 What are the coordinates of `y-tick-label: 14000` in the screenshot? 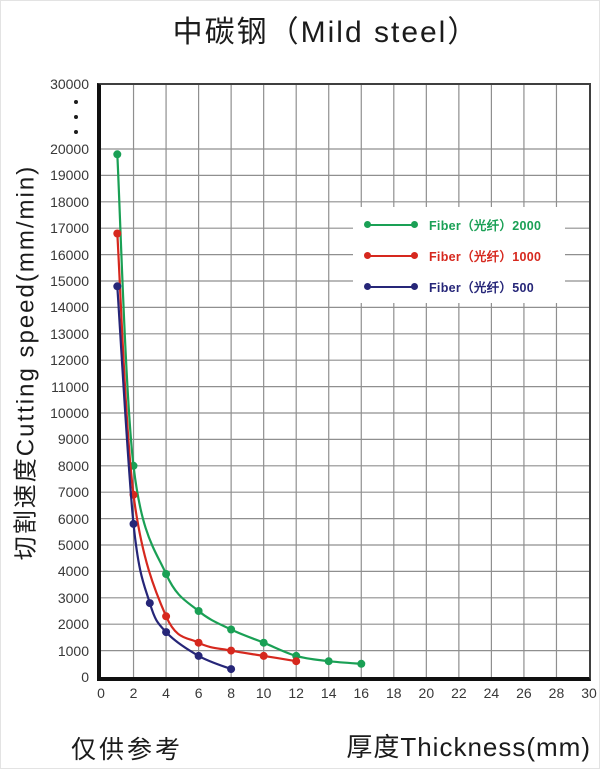 It's located at (69, 307).